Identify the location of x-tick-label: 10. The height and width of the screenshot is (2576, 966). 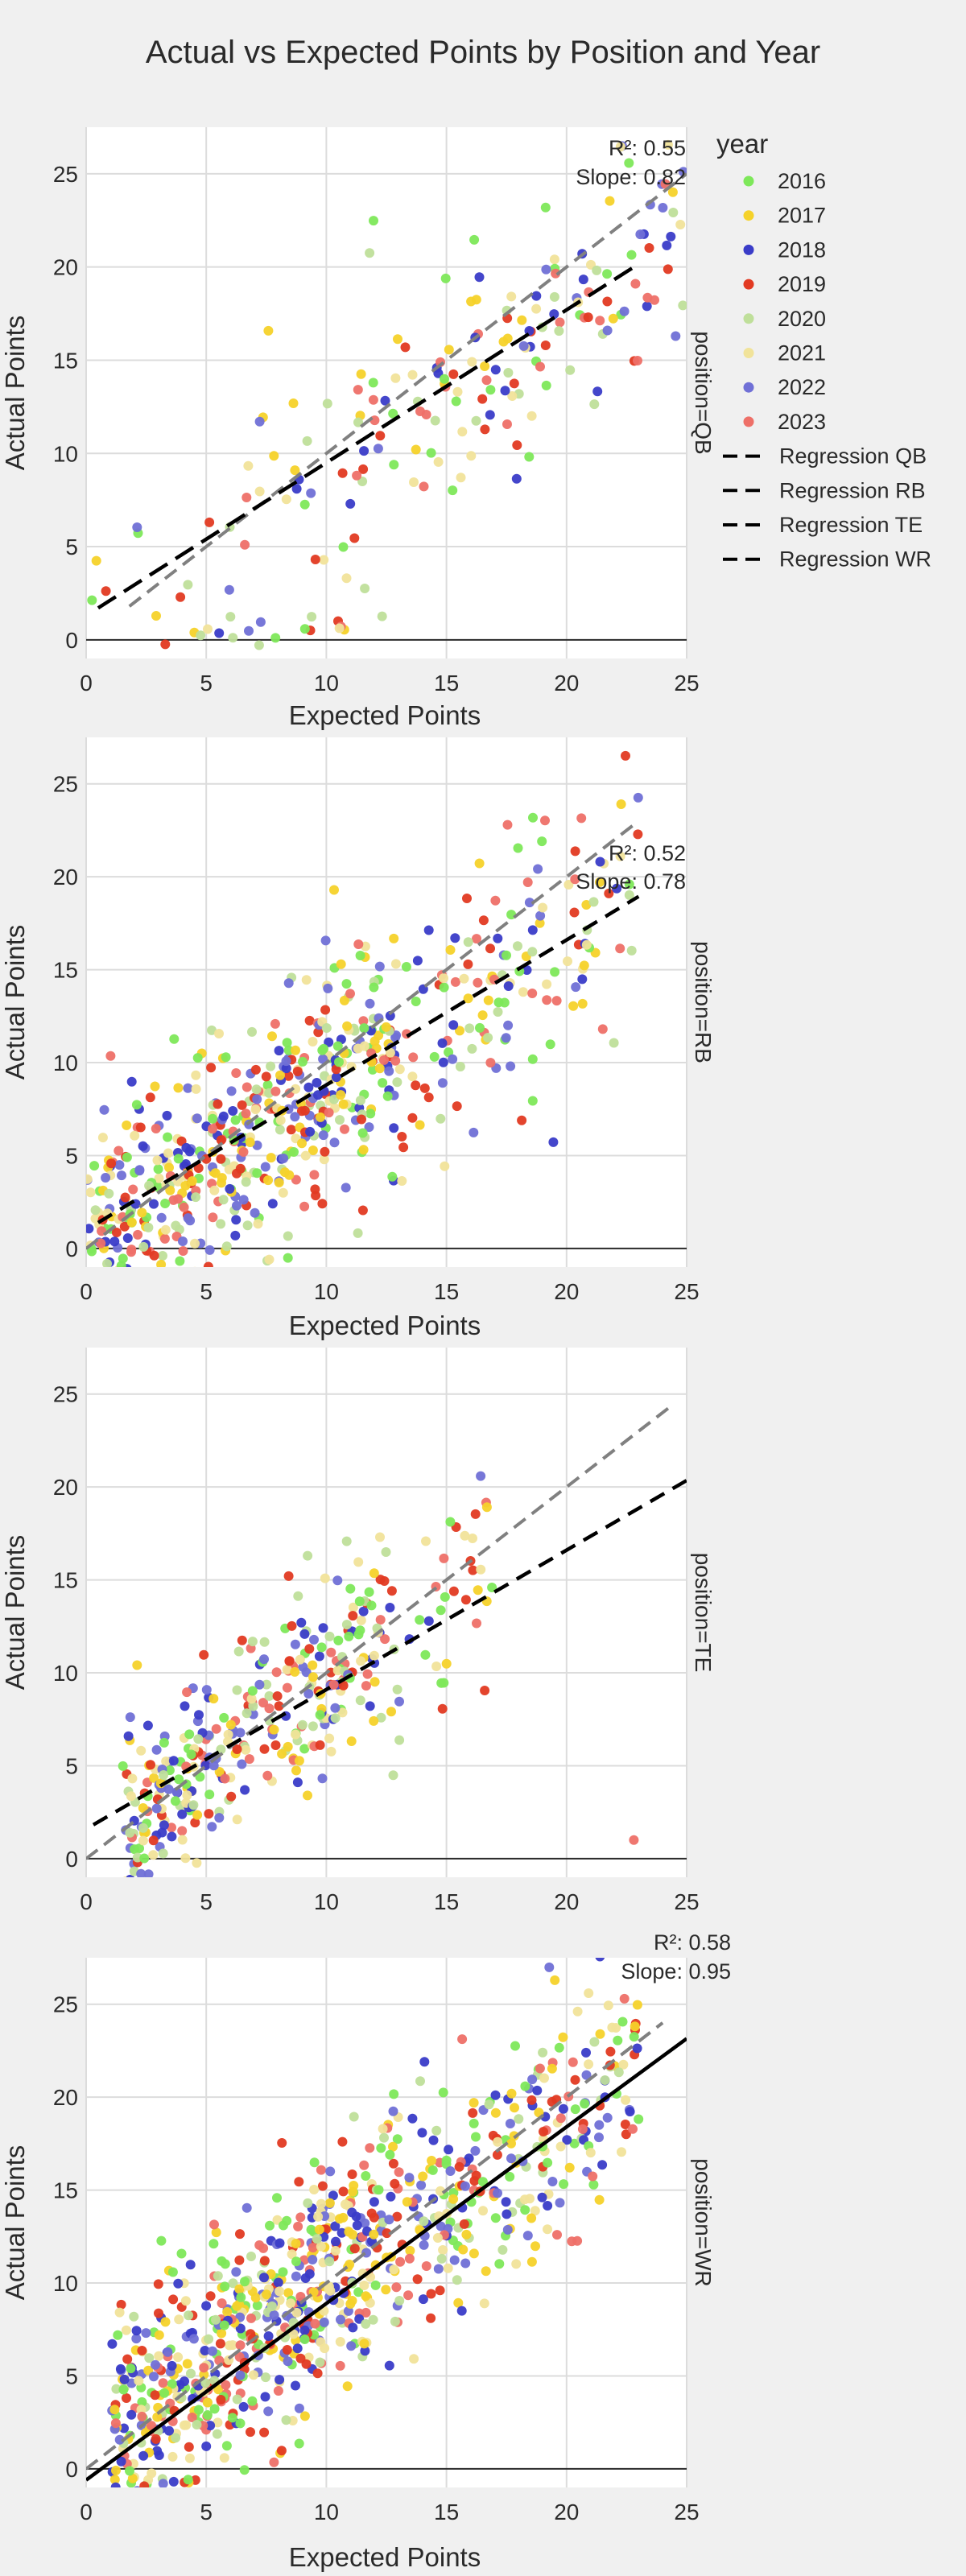
(326, 1901).